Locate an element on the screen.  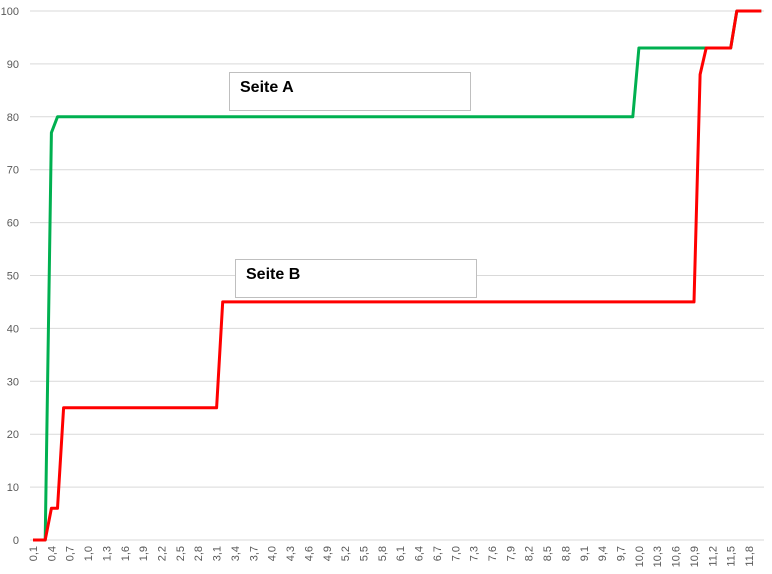
x-tick-label: 1,6 is located at coordinates (126, 553).